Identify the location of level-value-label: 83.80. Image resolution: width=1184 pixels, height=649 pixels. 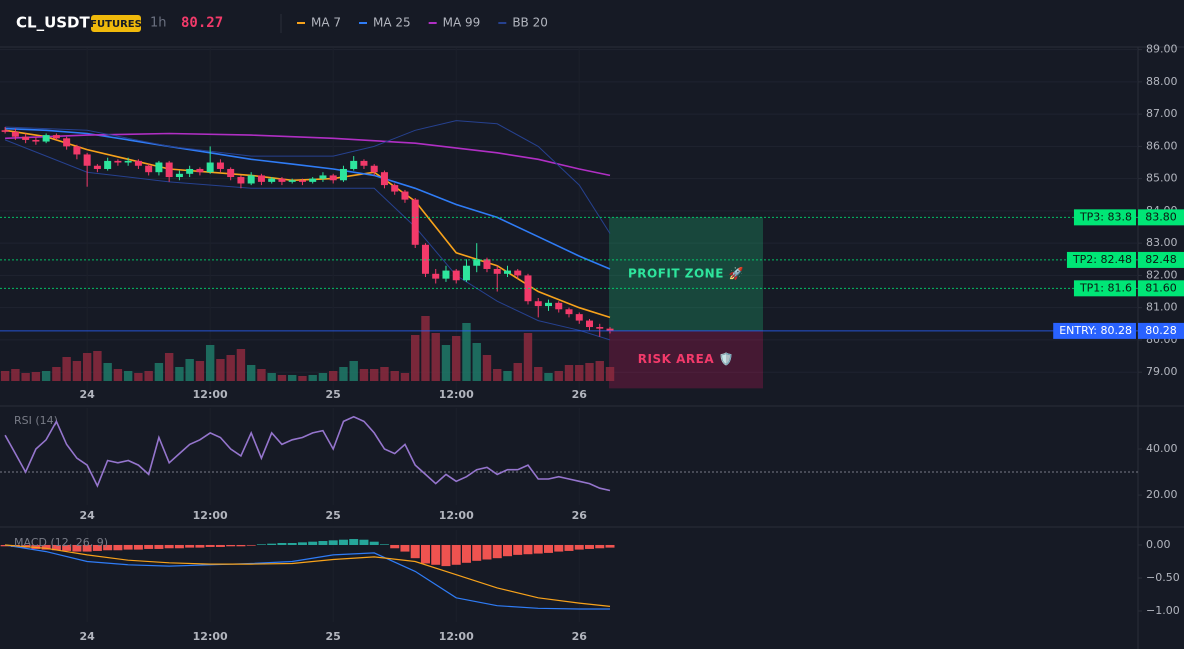
(1161, 216).